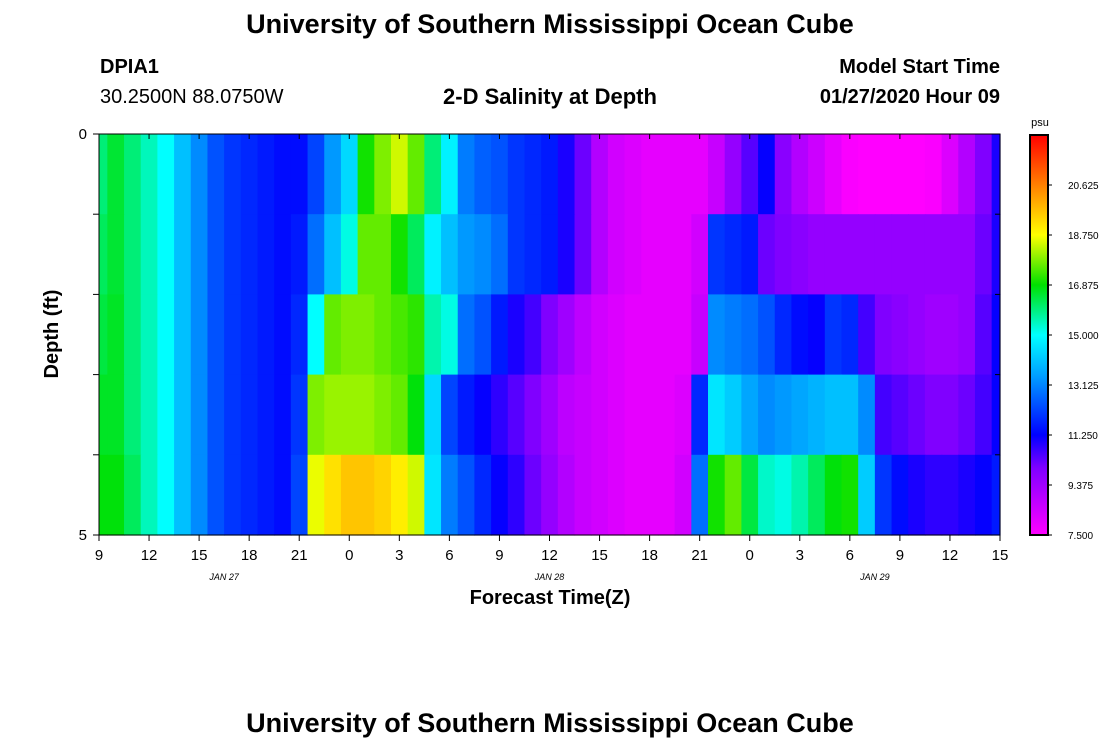 The width and height of the screenshot is (1100, 750). Describe the element at coordinates (1083, 236) in the screenshot. I see `colorbar-tick-label: 18.750` at that location.